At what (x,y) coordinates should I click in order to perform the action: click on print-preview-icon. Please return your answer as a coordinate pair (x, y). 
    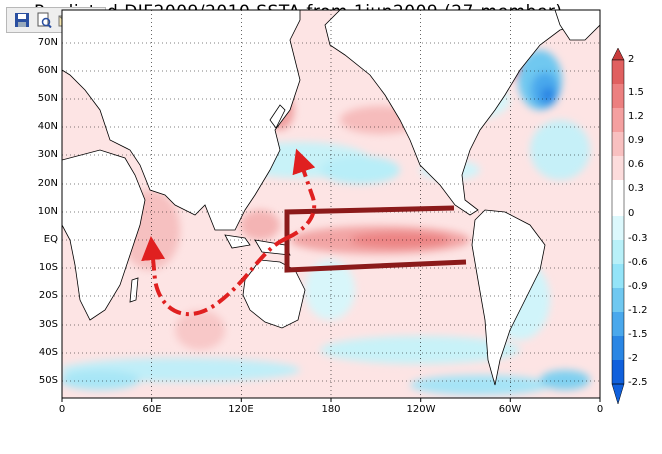
    Looking at the image, I should click on (44, 20).